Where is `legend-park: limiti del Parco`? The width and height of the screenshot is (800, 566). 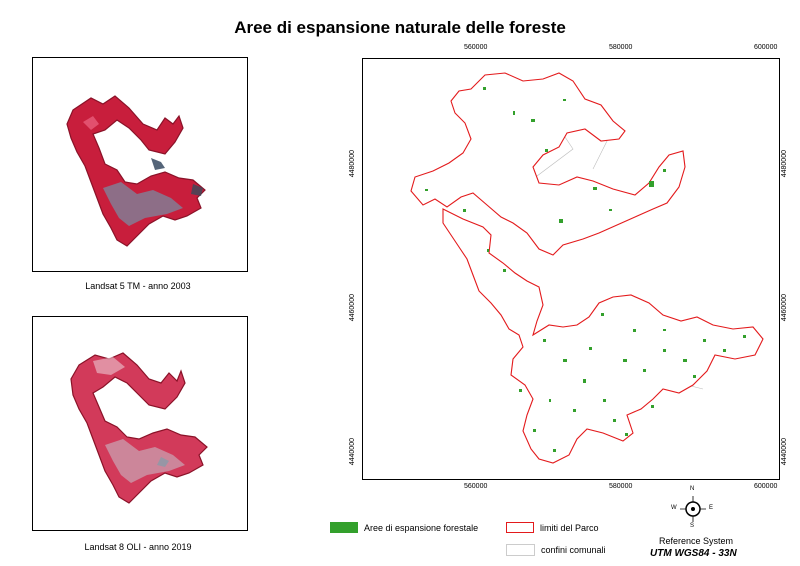
legend-park: limiti del Parco is located at coordinates (552, 527).